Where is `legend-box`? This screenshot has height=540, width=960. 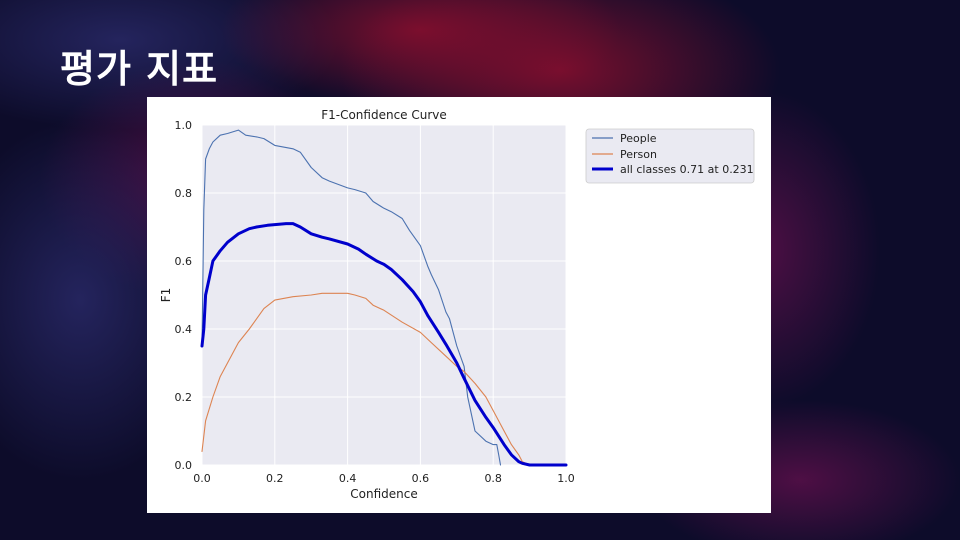
legend-box is located at coordinates (670, 156).